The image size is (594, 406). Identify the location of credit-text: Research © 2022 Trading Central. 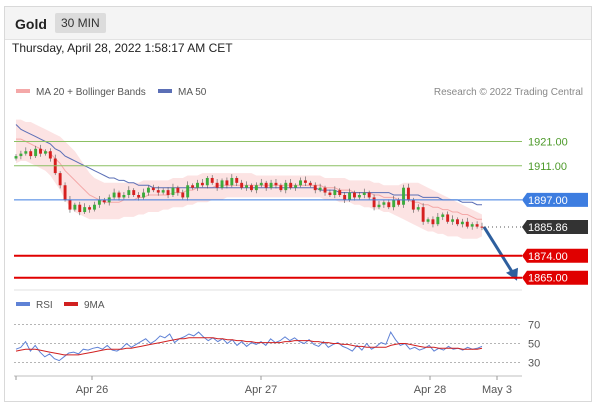
(508, 92).